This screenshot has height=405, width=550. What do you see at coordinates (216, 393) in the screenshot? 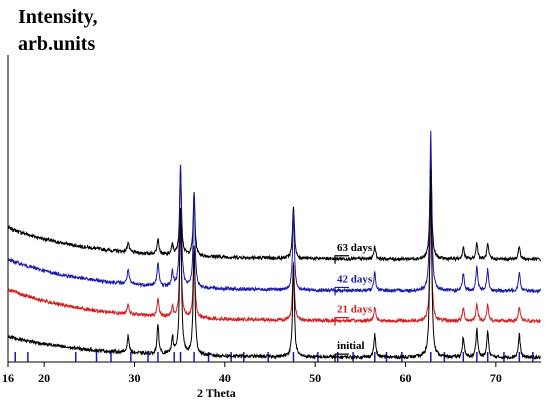
I see `x-axis-label: 2 Theta` at bounding box center [216, 393].